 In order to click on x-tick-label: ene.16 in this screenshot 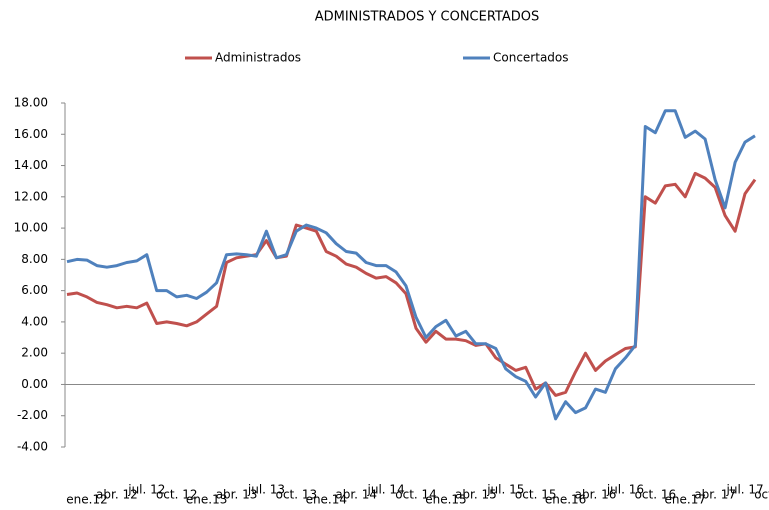, I will do `click(565, 500)`.